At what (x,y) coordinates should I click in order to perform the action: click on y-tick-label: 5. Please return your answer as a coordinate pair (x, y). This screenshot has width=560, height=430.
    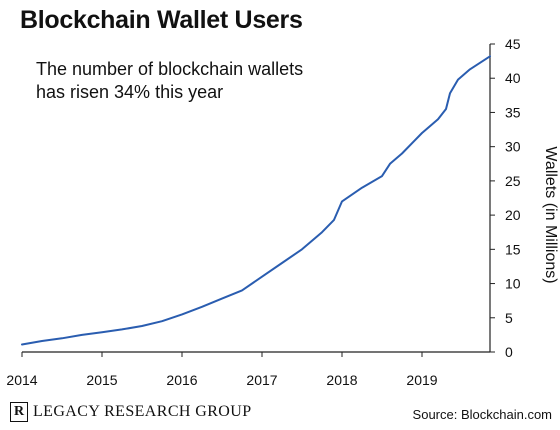
    Looking at the image, I should click on (509, 318).